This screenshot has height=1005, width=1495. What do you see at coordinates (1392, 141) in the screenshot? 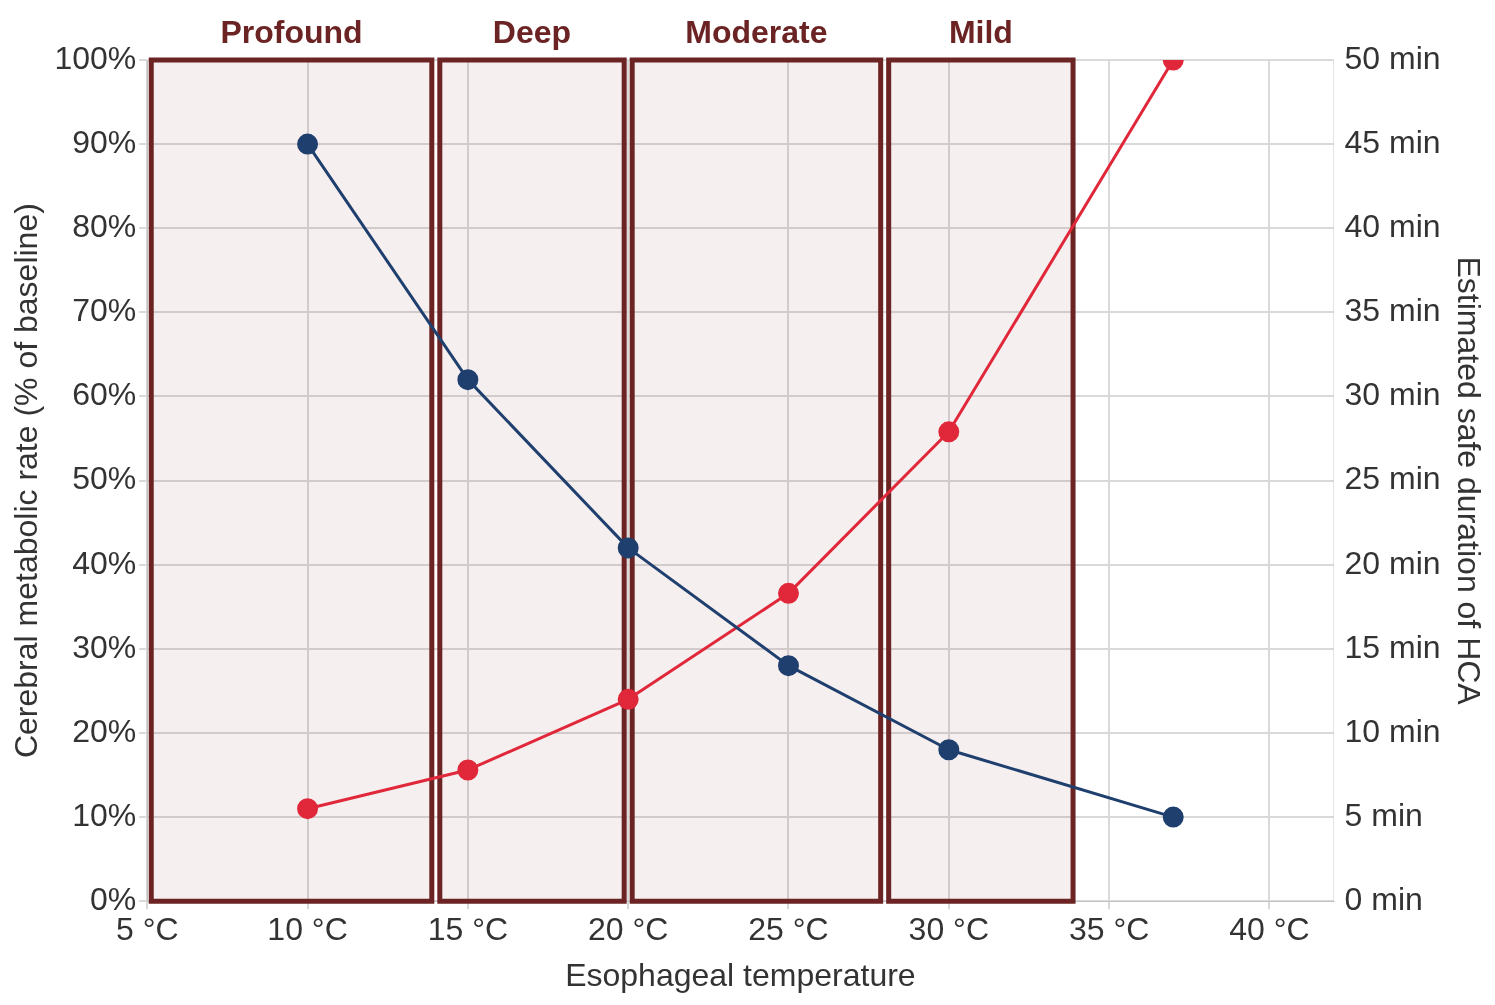
I see `y2-tick-label: 45 min` at bounding box center [1392, 141].